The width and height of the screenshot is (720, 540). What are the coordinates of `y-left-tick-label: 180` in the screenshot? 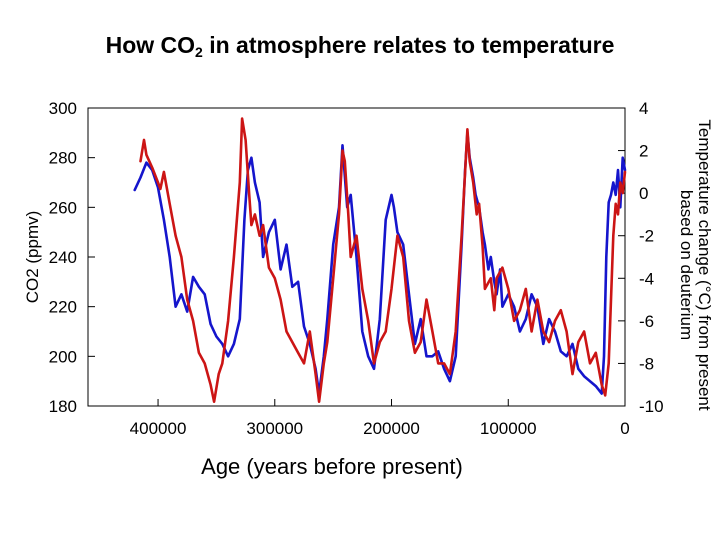 It's located at (63, 406).